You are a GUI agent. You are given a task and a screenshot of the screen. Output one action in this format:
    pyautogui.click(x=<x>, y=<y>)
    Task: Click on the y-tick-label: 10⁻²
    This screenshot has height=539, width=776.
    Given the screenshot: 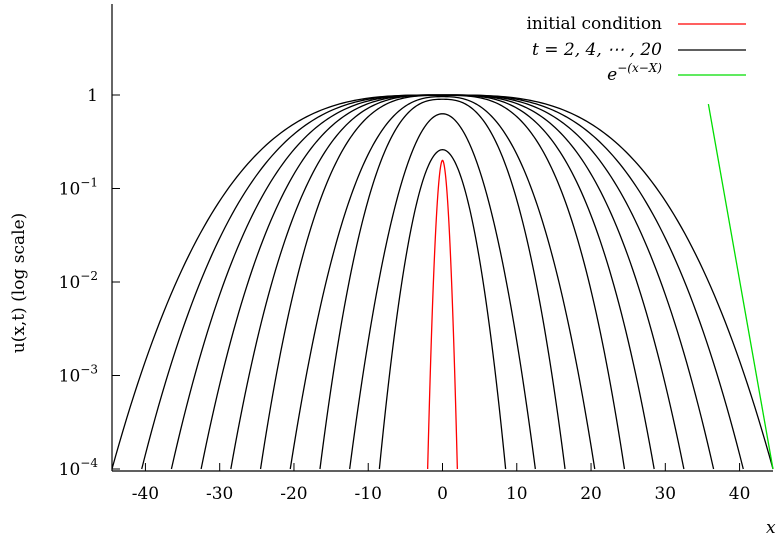 What is the action you would take?
    pyautogui.click(x=78, y=281)
    